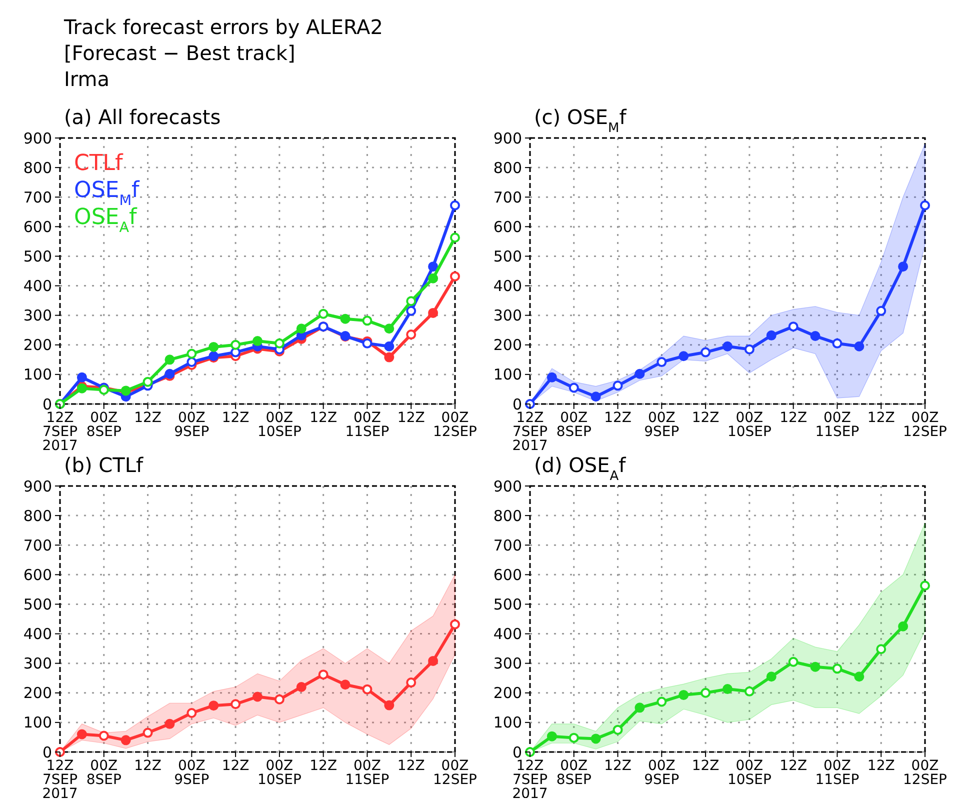 The height and width of the screenshot is (809, 971). Describe the element at coordinates (87, 79) in the screenshot. I see `text: Irma` at that location.